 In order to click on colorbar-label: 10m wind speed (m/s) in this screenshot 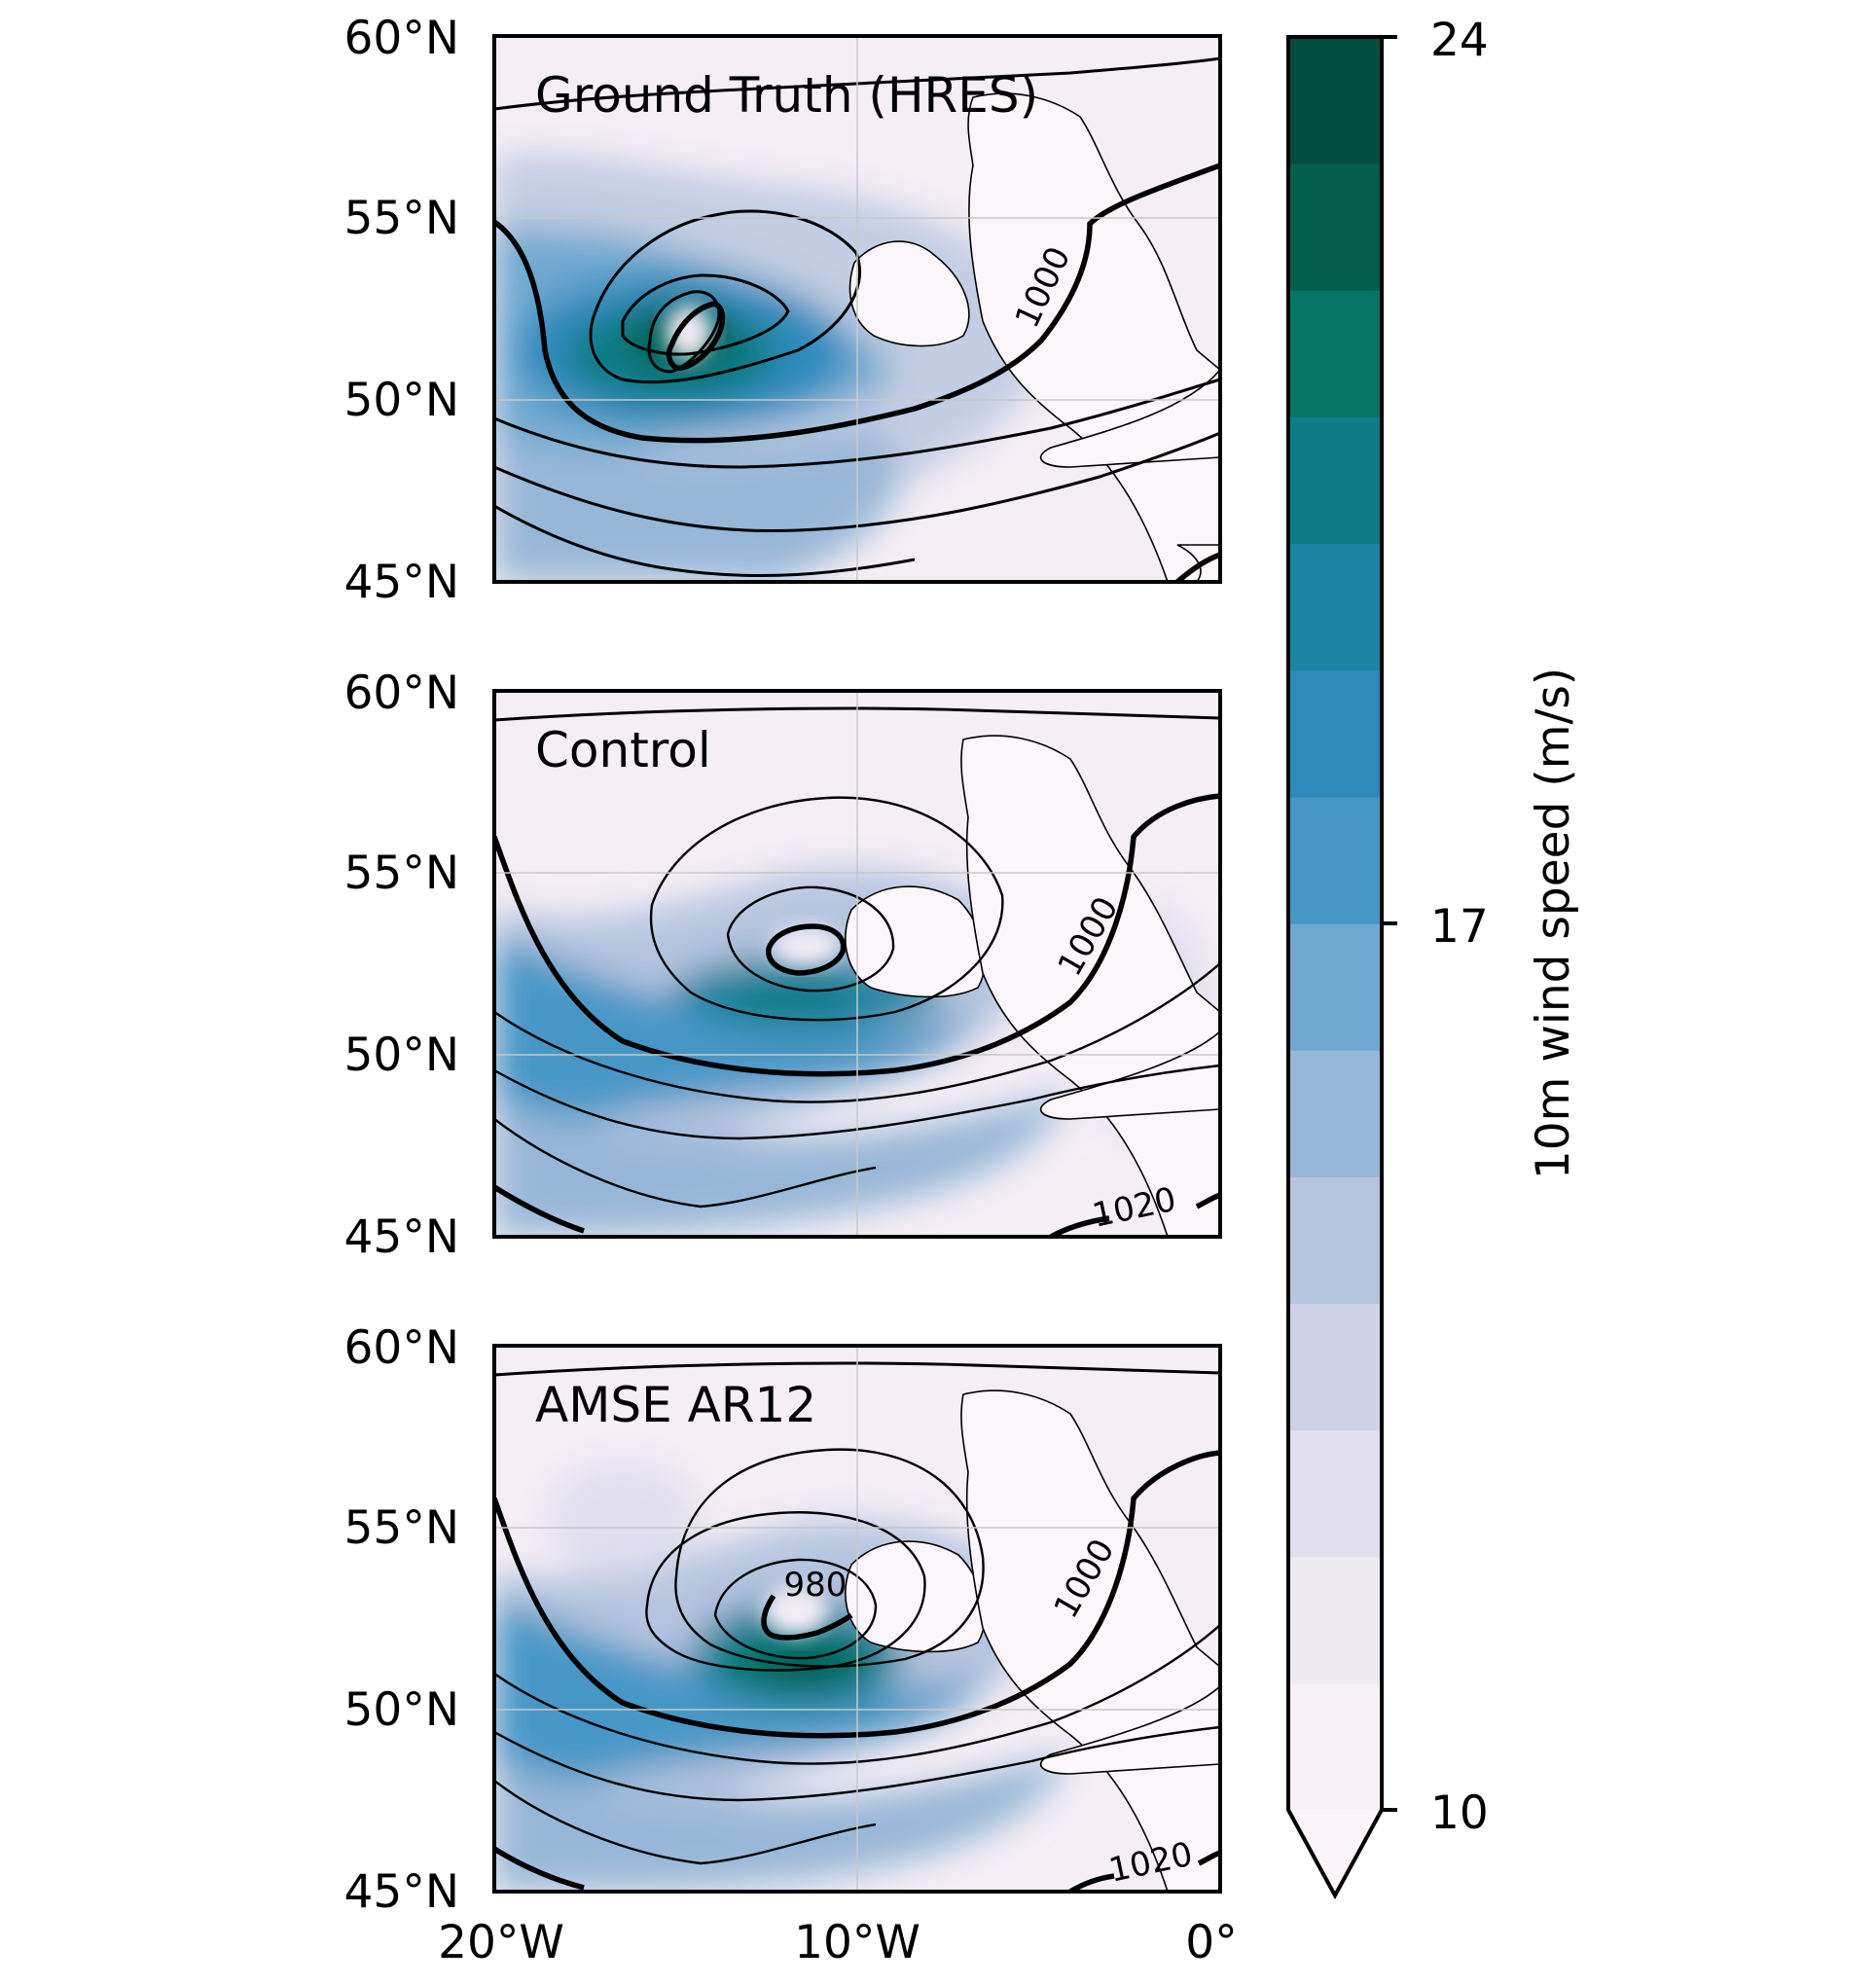, I will do `click(1553, 923)`.